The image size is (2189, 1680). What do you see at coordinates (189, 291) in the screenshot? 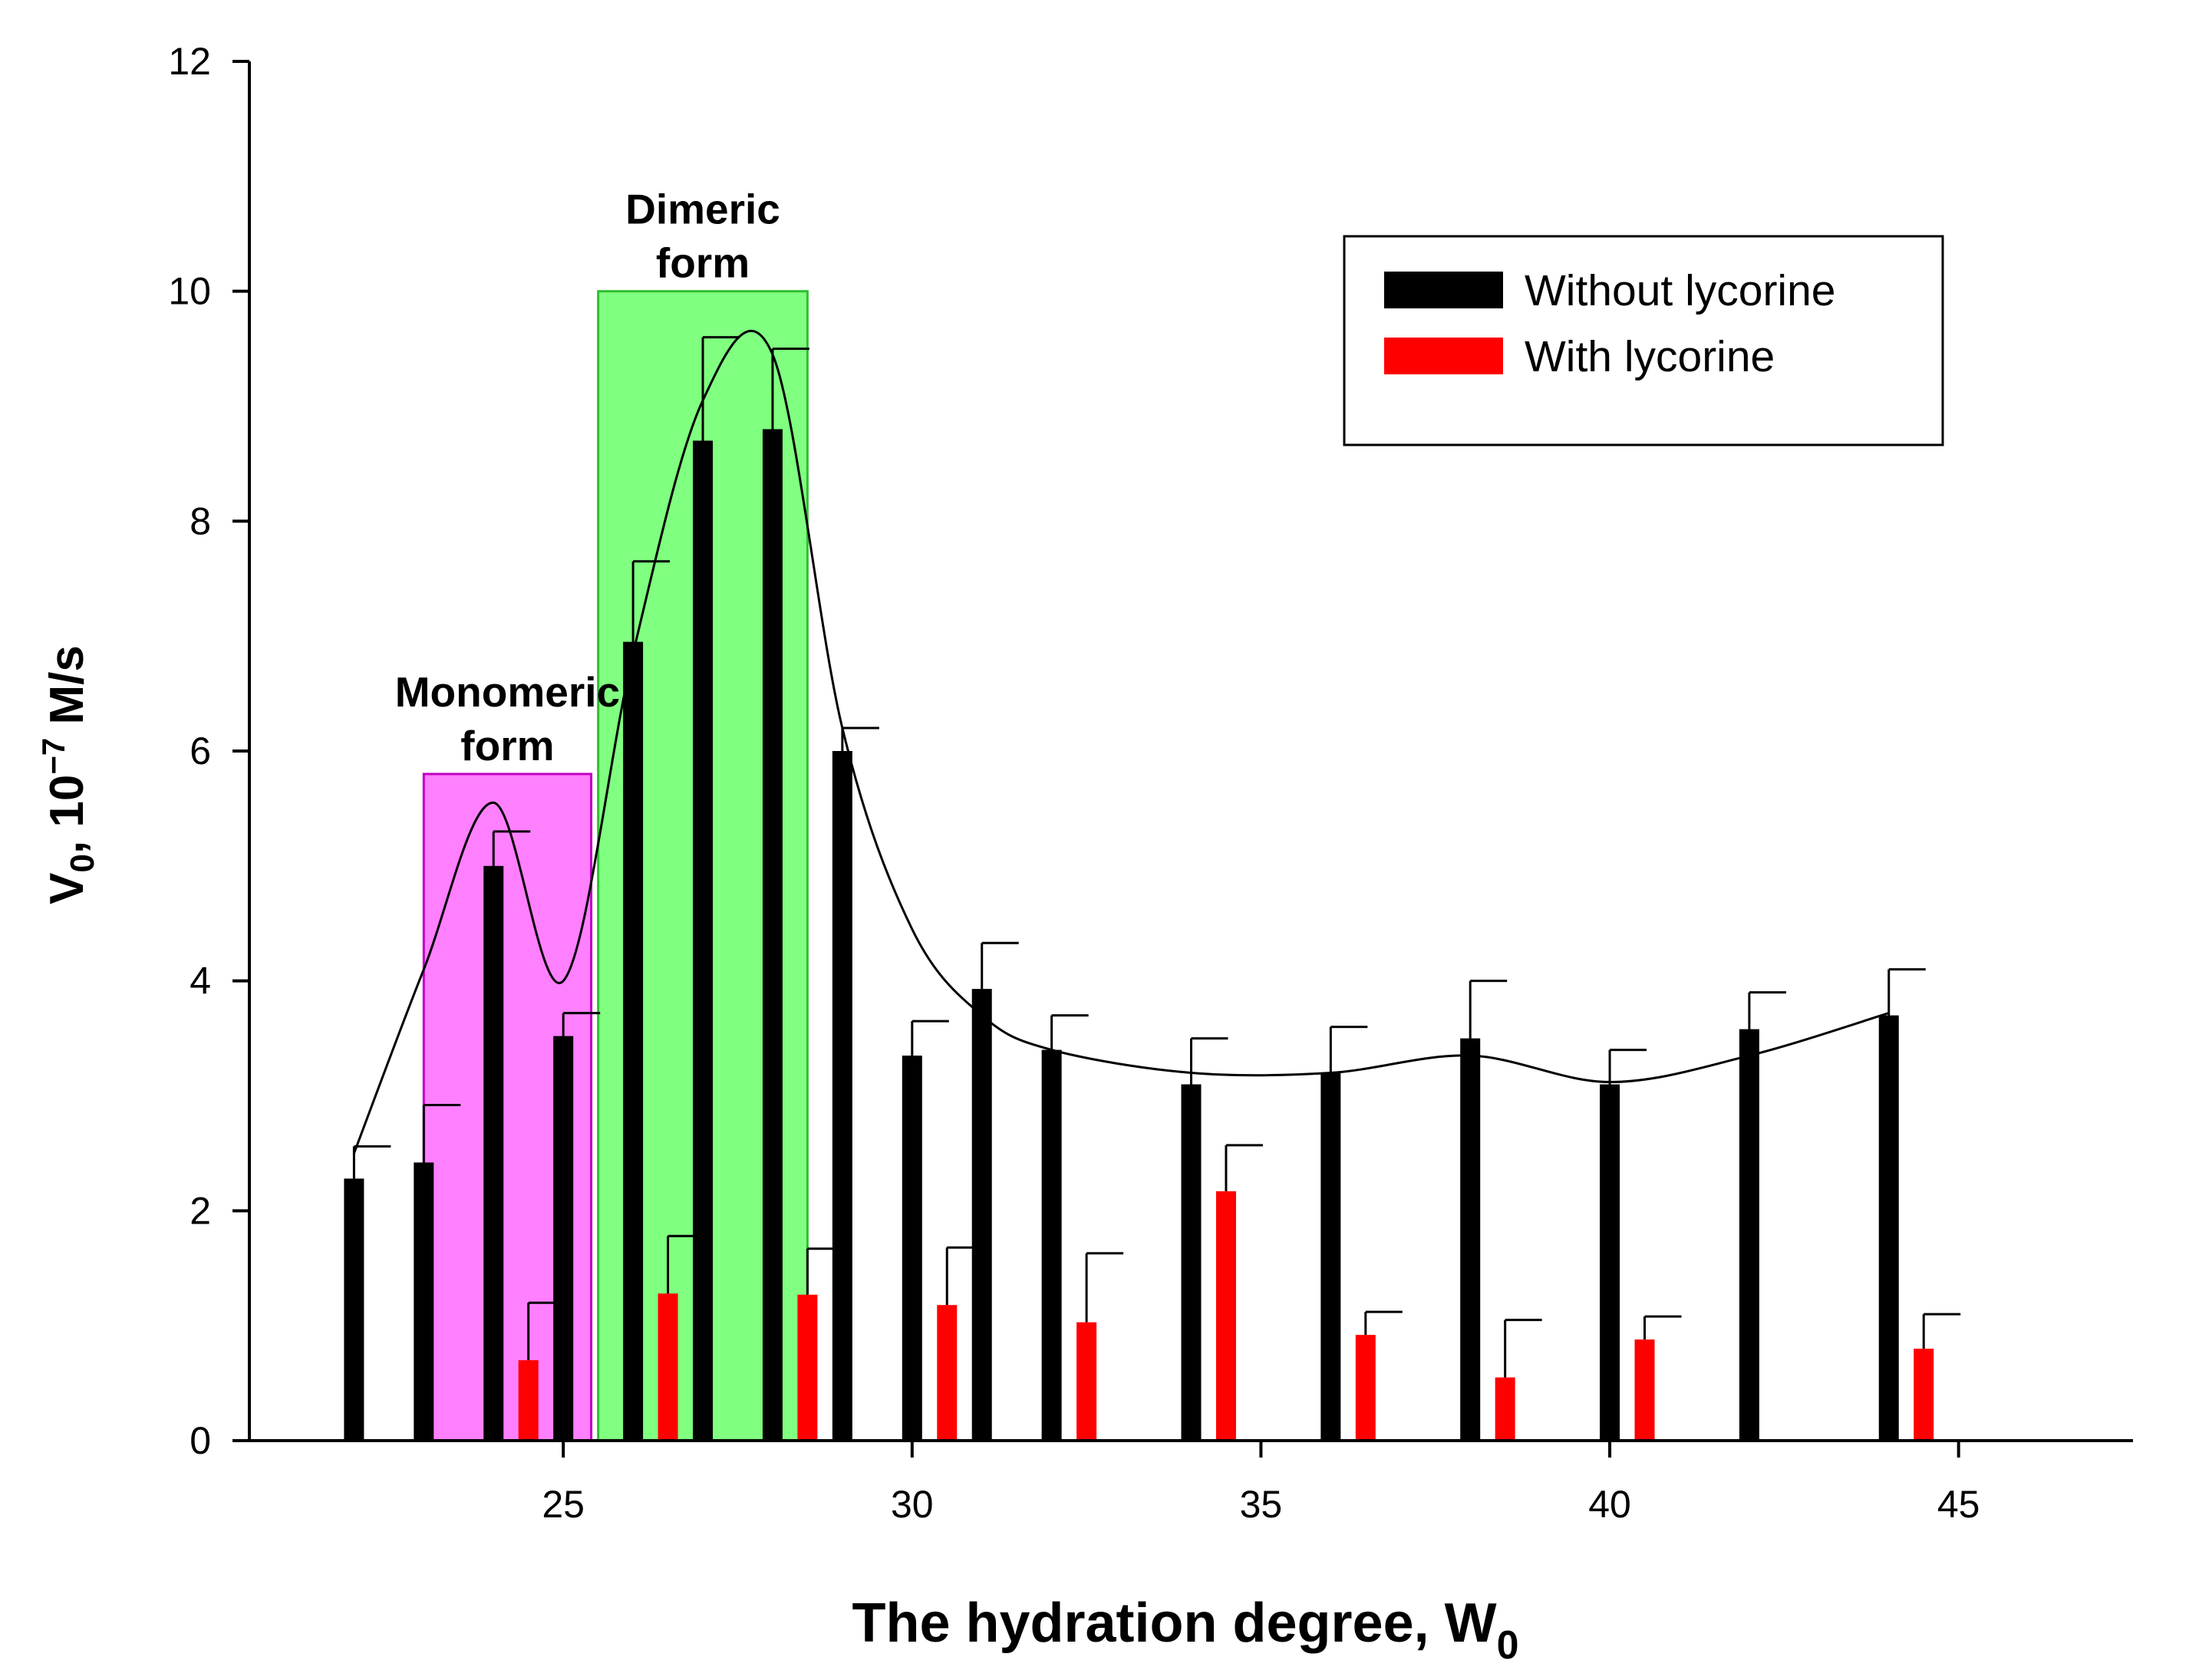
I see `y-tick-label: 10` at bounding box center [189, 291].